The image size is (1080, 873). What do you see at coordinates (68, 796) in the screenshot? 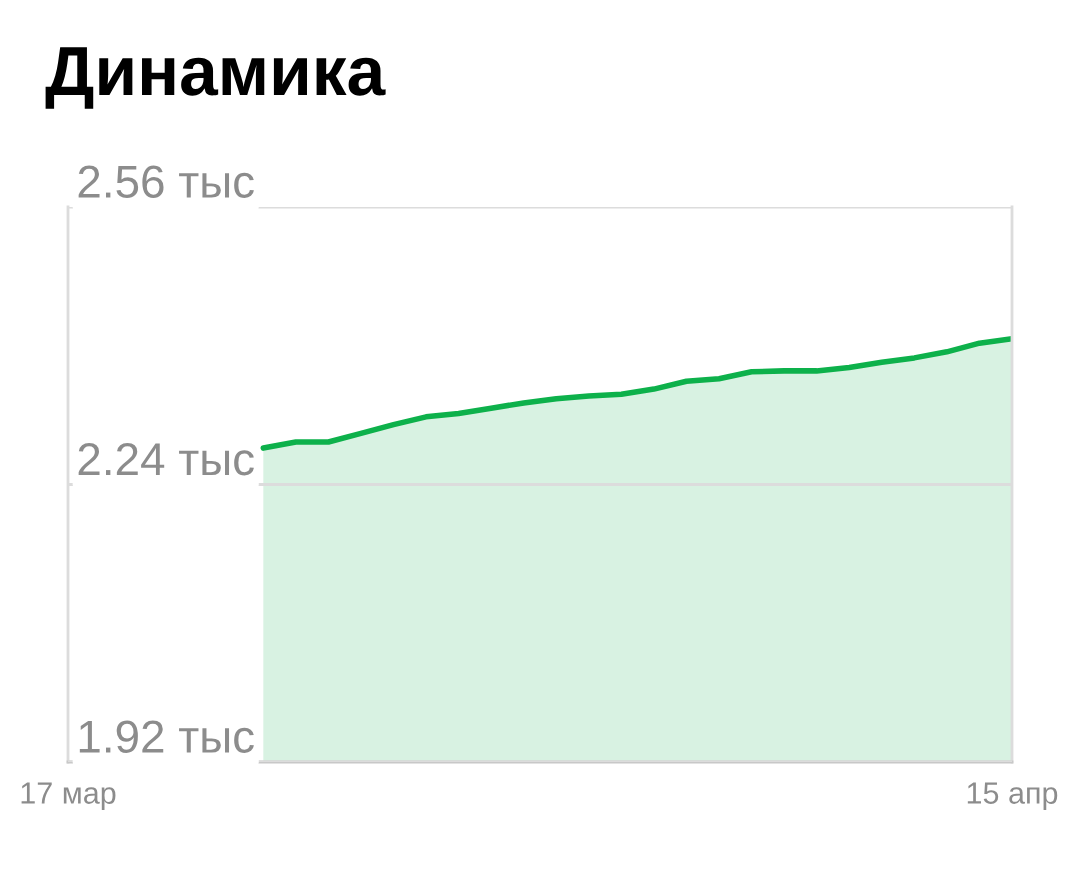
I see `x-tick-label: 17 мар` at bounding box center [68, 796].